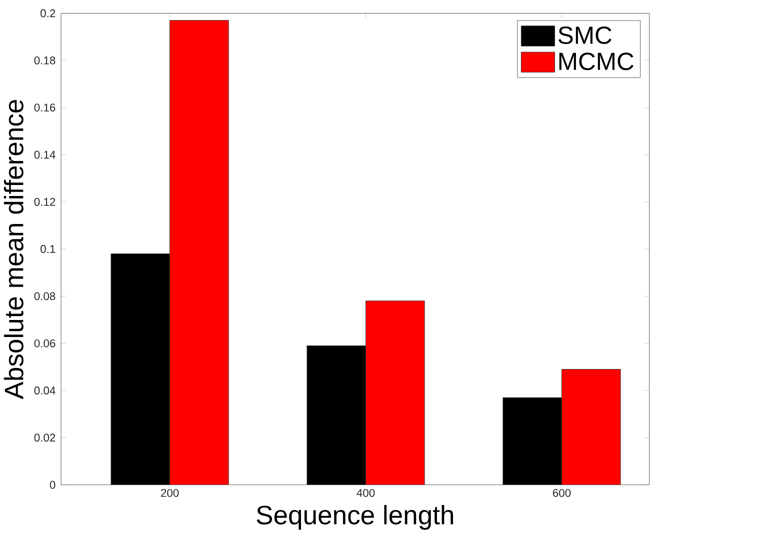  What do you see at coordinates (45, 296) in the screenshot?
I see `y-tick-label: 0.08` at bounding box center [45, 296].